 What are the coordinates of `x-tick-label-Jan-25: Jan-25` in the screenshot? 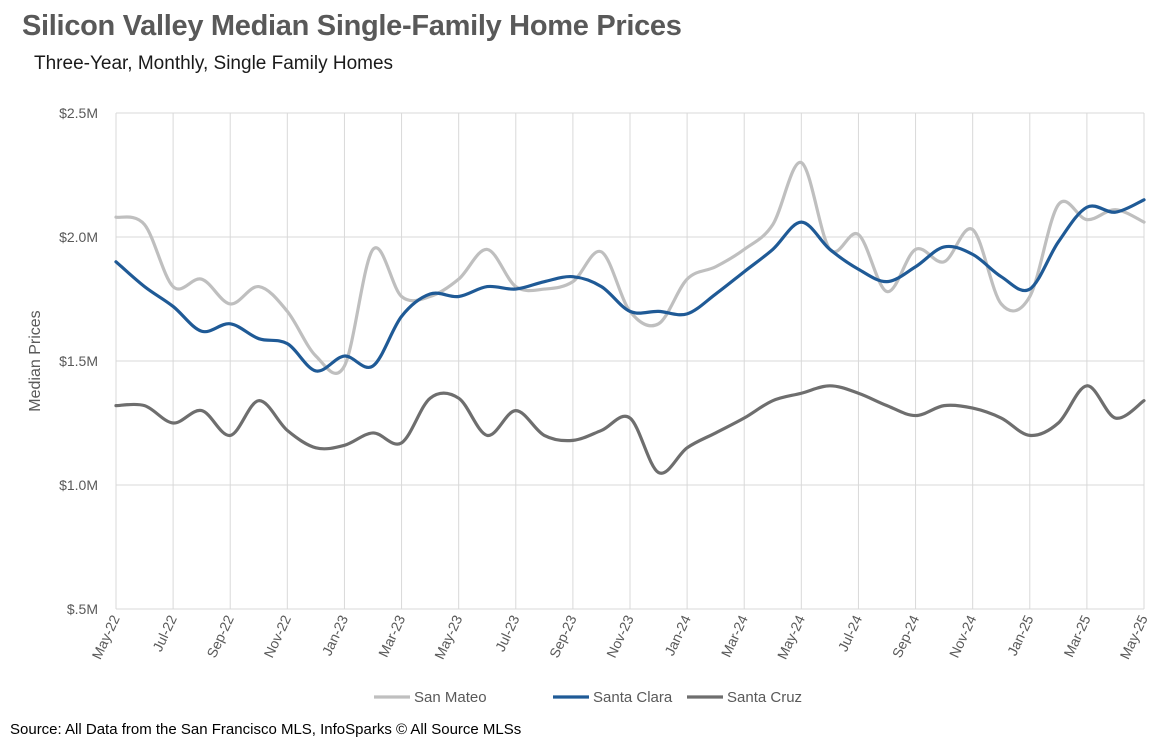 It's located at (1020, 635).